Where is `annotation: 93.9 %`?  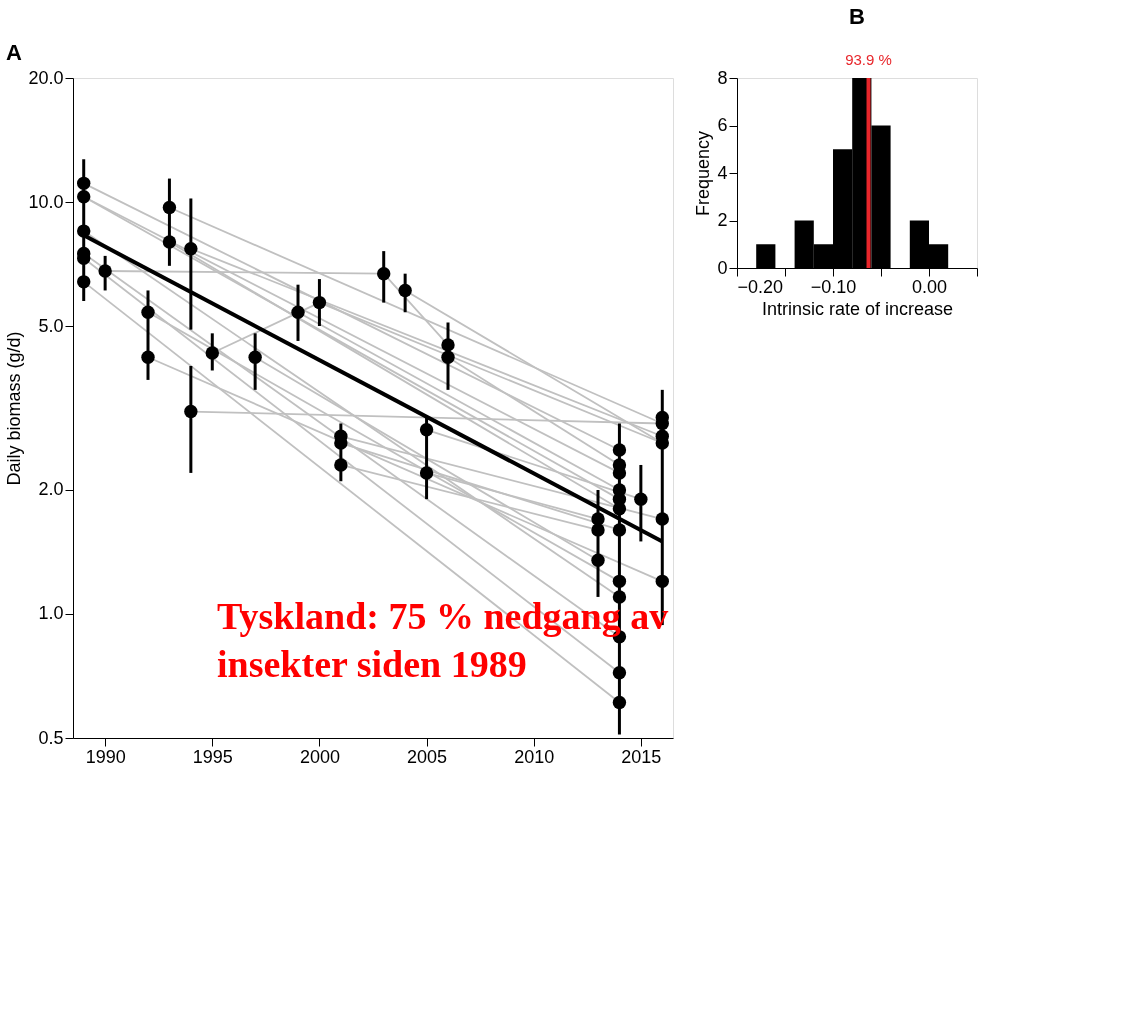 annotation: 93.9 % is located at coordinates (868, 59).